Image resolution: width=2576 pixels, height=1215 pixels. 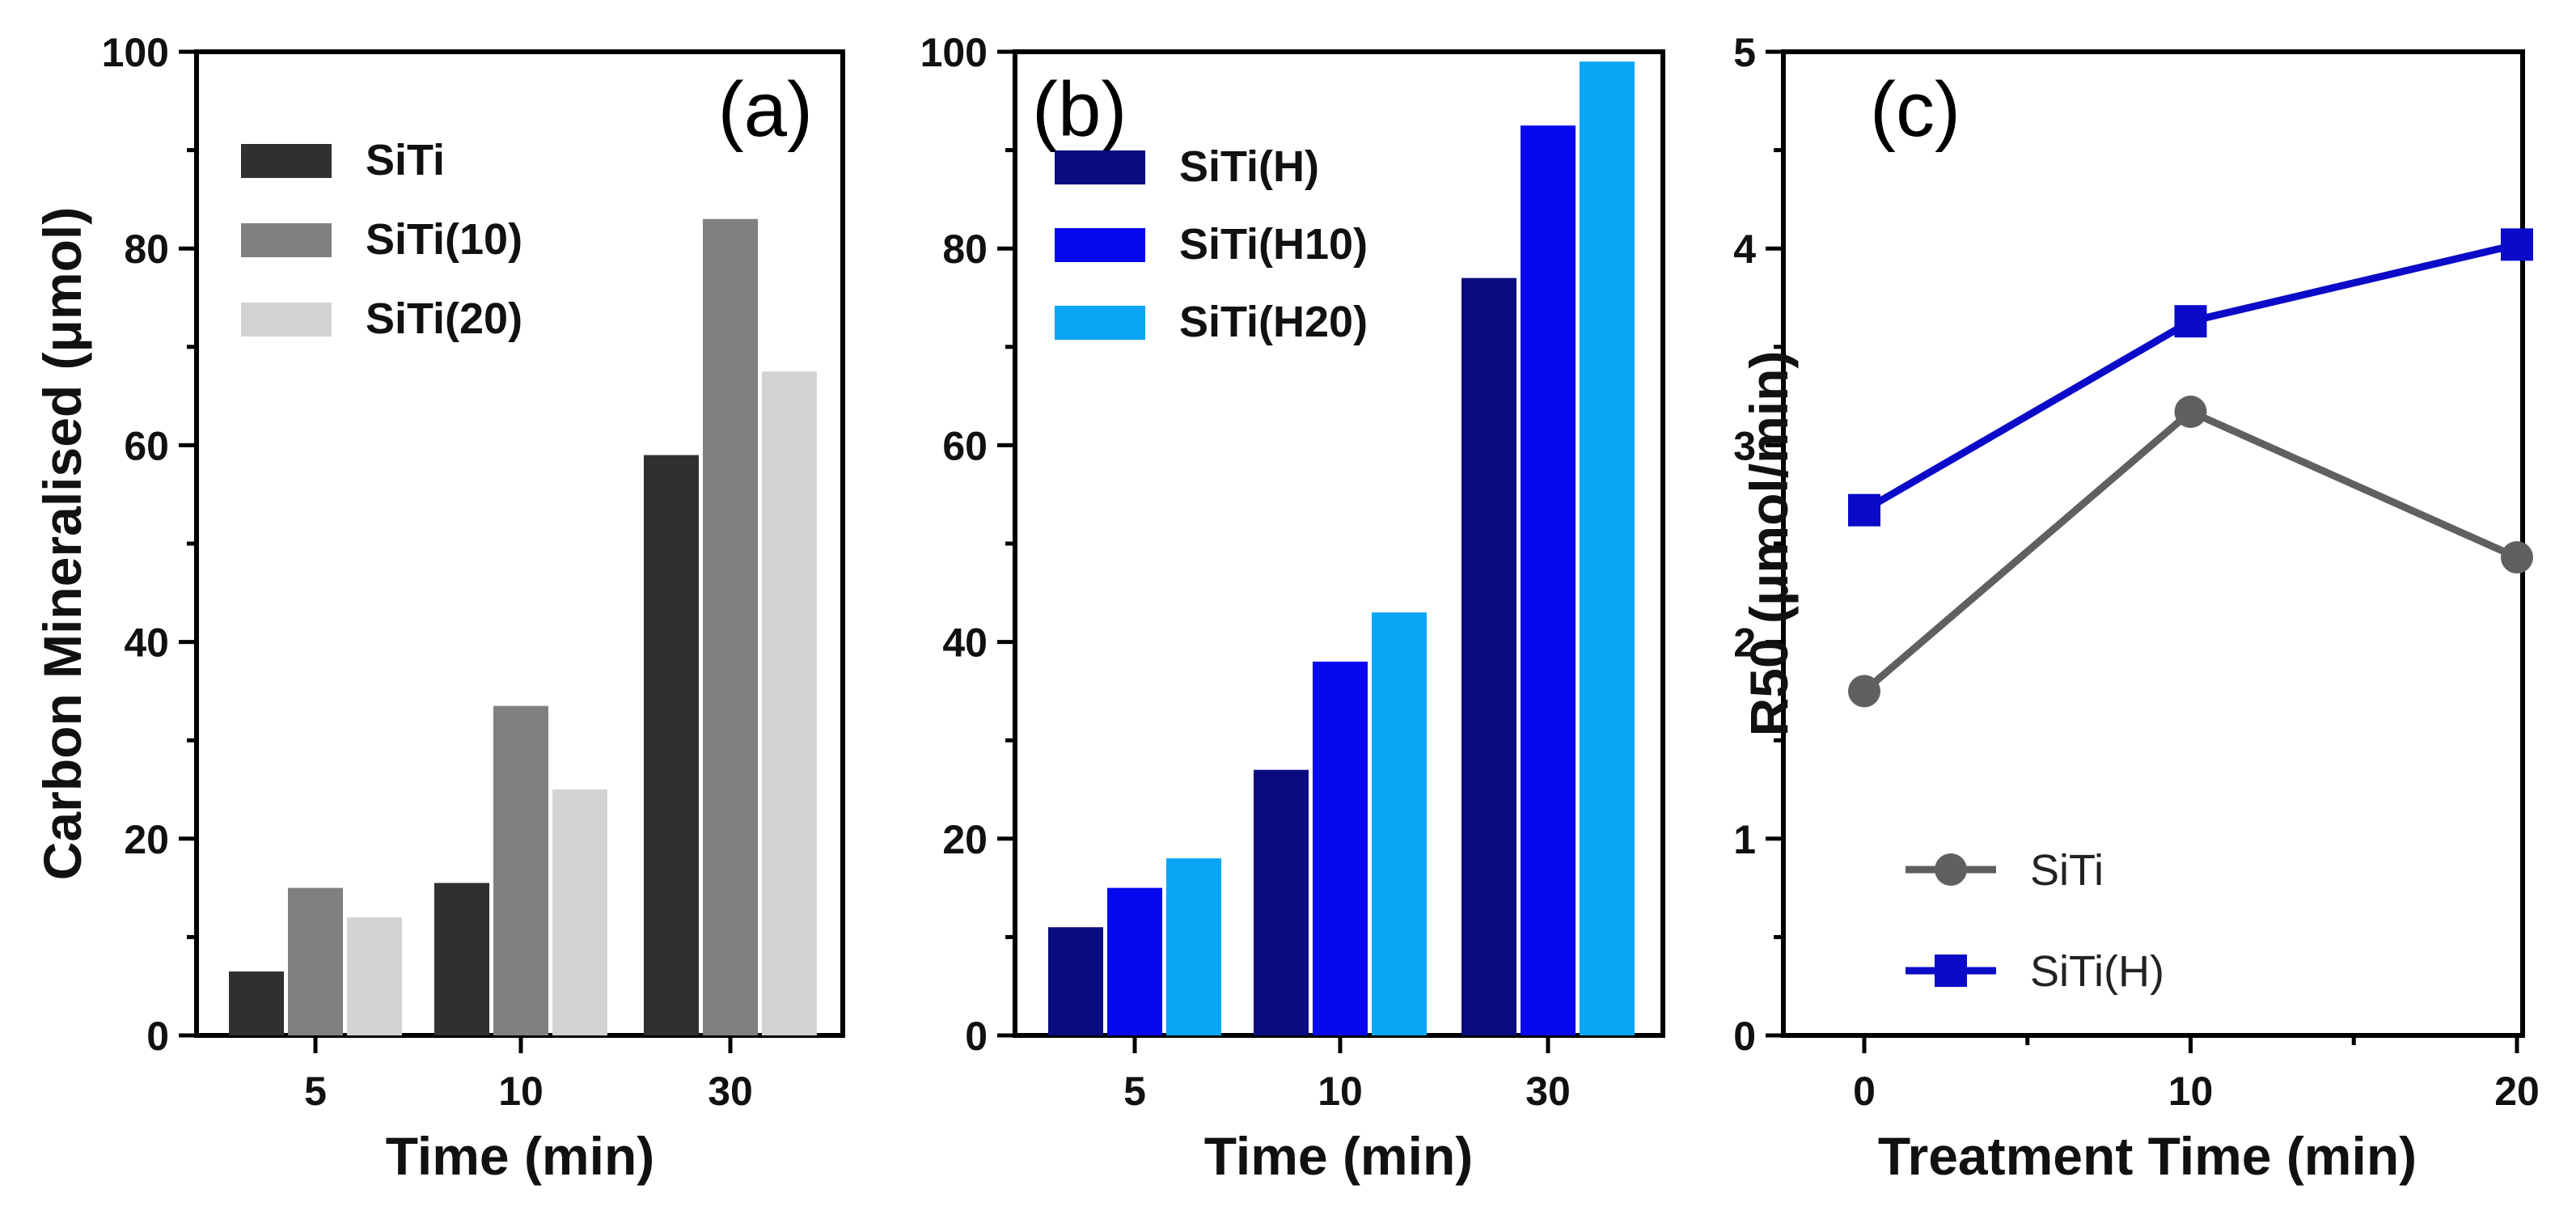 What do you see at coordinates (315, 1091) in the screenshot?
I see `a-x-tick-label-5: 5` at bounding box center [315, 1091].